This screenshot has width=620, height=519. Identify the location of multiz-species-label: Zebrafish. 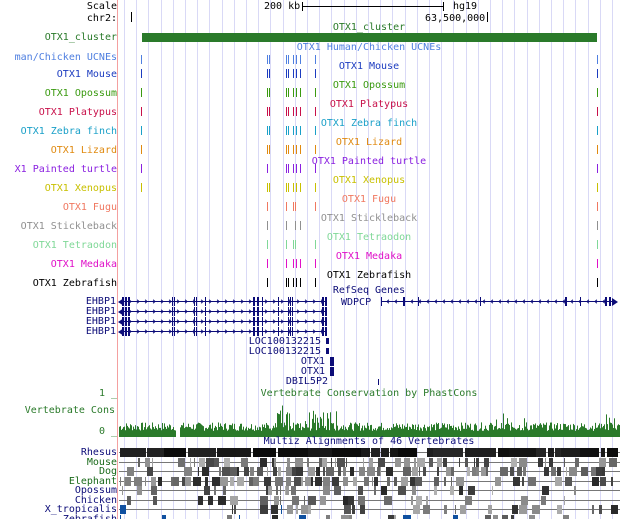
(89, 516).